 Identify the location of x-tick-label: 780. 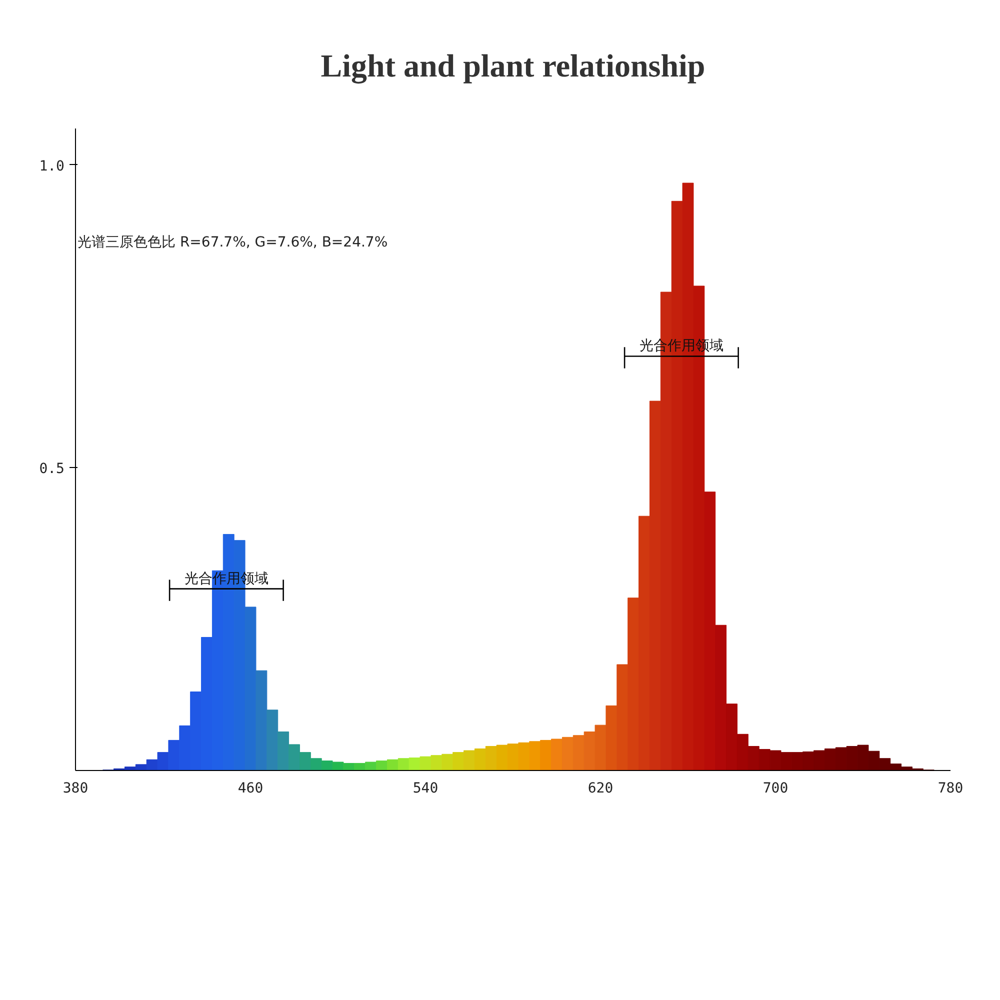
(951, 788).